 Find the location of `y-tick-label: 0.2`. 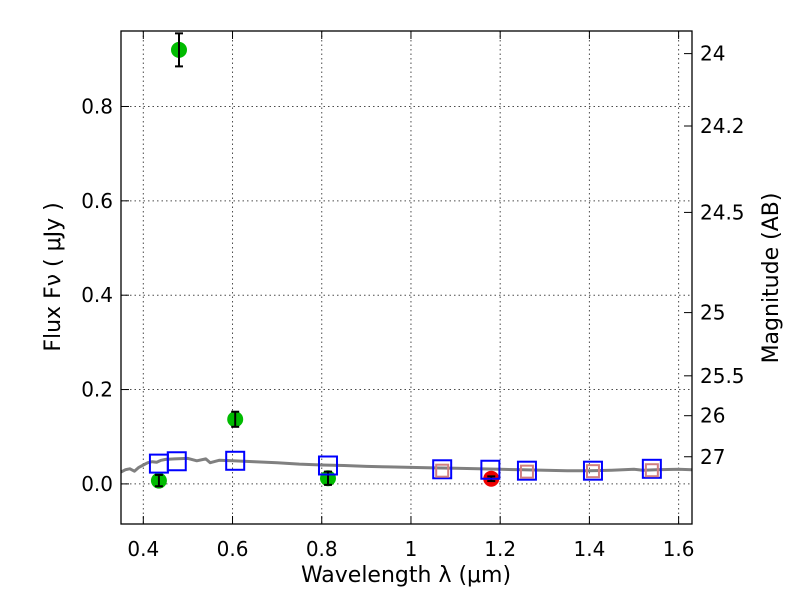

y-tick-label: 0.2 is located at coordinates (97, 390).